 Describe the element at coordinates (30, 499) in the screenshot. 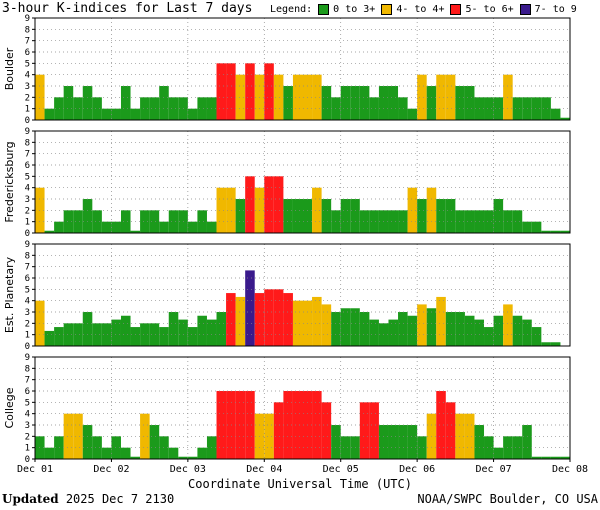

I see `updated-label: Updated` at that location.